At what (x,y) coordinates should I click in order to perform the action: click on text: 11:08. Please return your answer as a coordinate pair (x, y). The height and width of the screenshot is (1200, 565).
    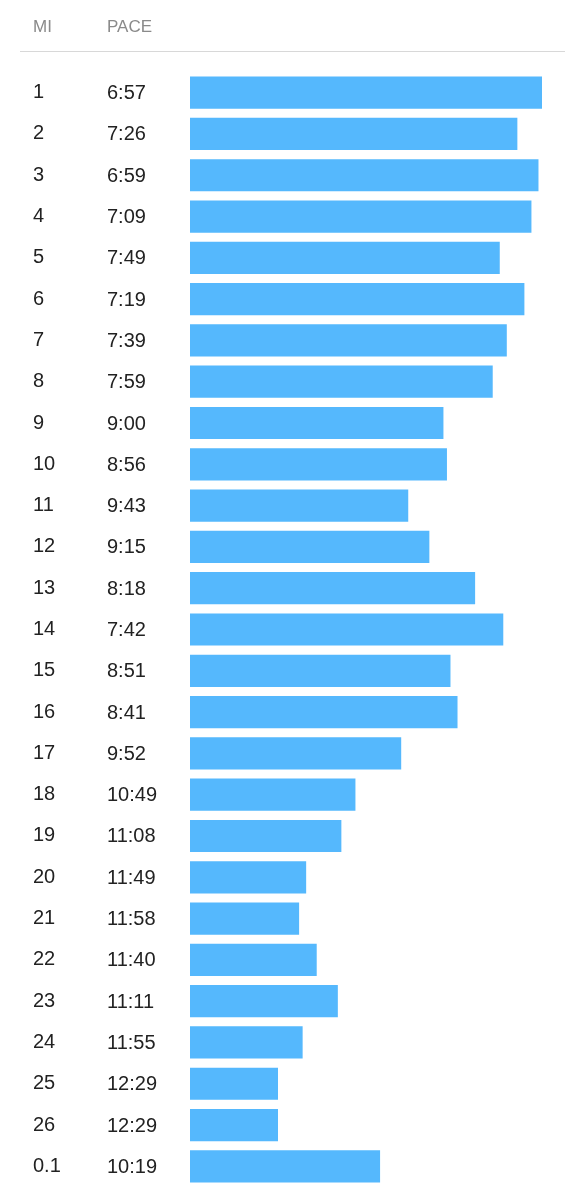
    Looking at the image, I should click on (131, 835).